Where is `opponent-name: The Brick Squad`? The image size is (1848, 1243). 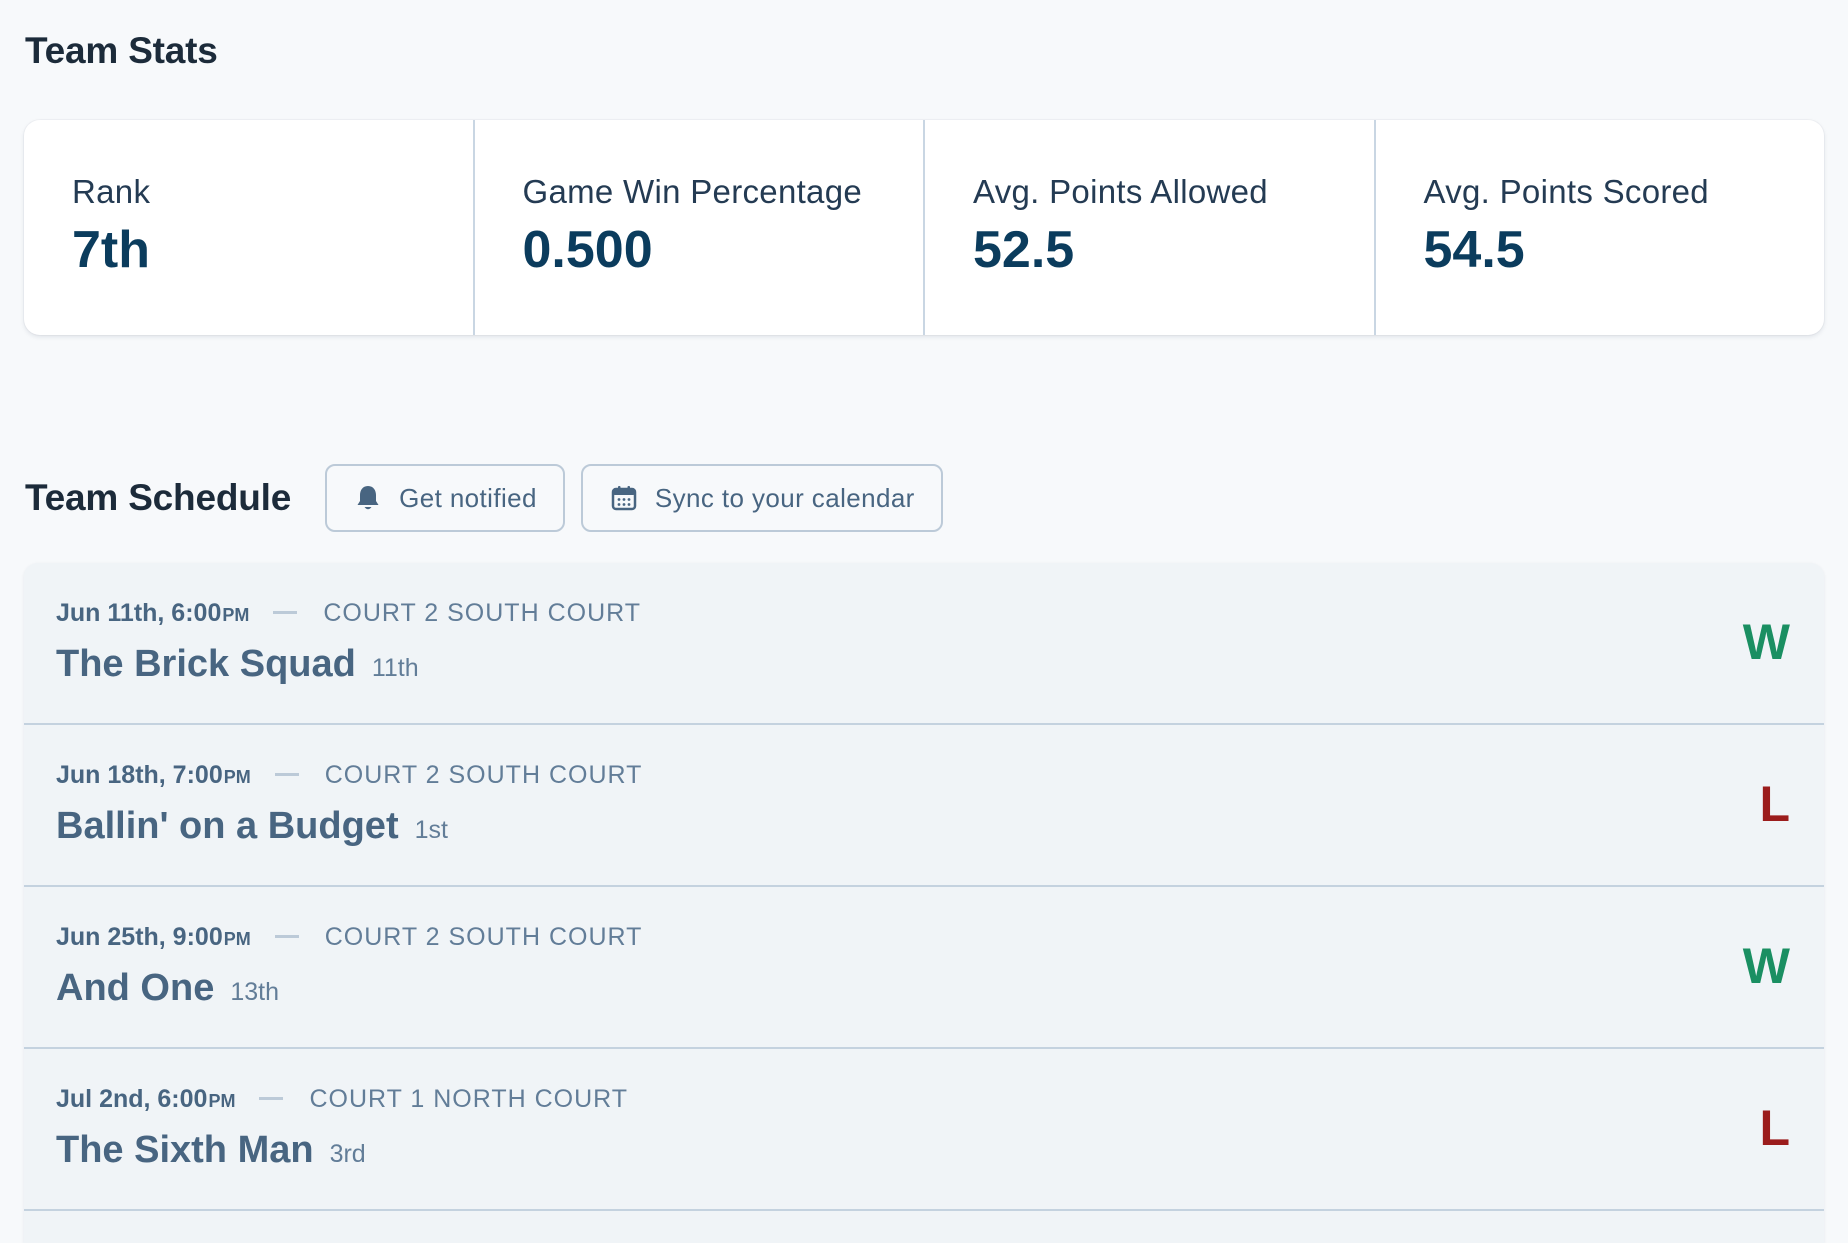 opponent-name: The Brick Squad is located at coordinates (206, 664).